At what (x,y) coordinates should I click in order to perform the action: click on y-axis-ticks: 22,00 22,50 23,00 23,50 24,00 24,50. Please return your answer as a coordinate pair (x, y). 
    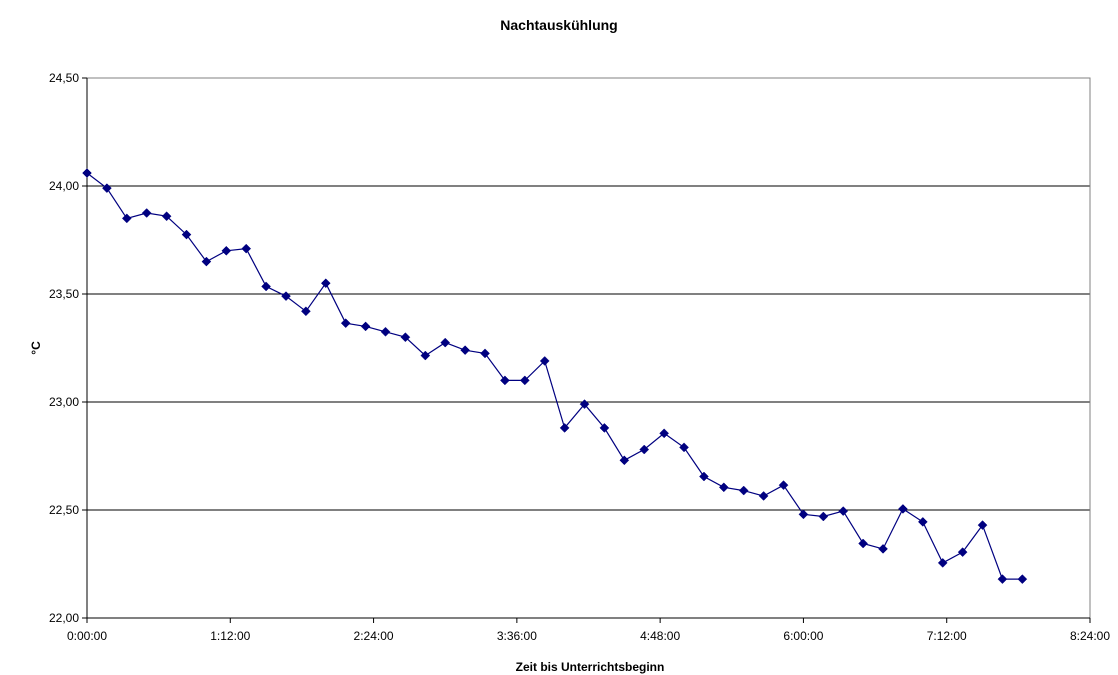
    Looking at the image, I should click on (68, 348).